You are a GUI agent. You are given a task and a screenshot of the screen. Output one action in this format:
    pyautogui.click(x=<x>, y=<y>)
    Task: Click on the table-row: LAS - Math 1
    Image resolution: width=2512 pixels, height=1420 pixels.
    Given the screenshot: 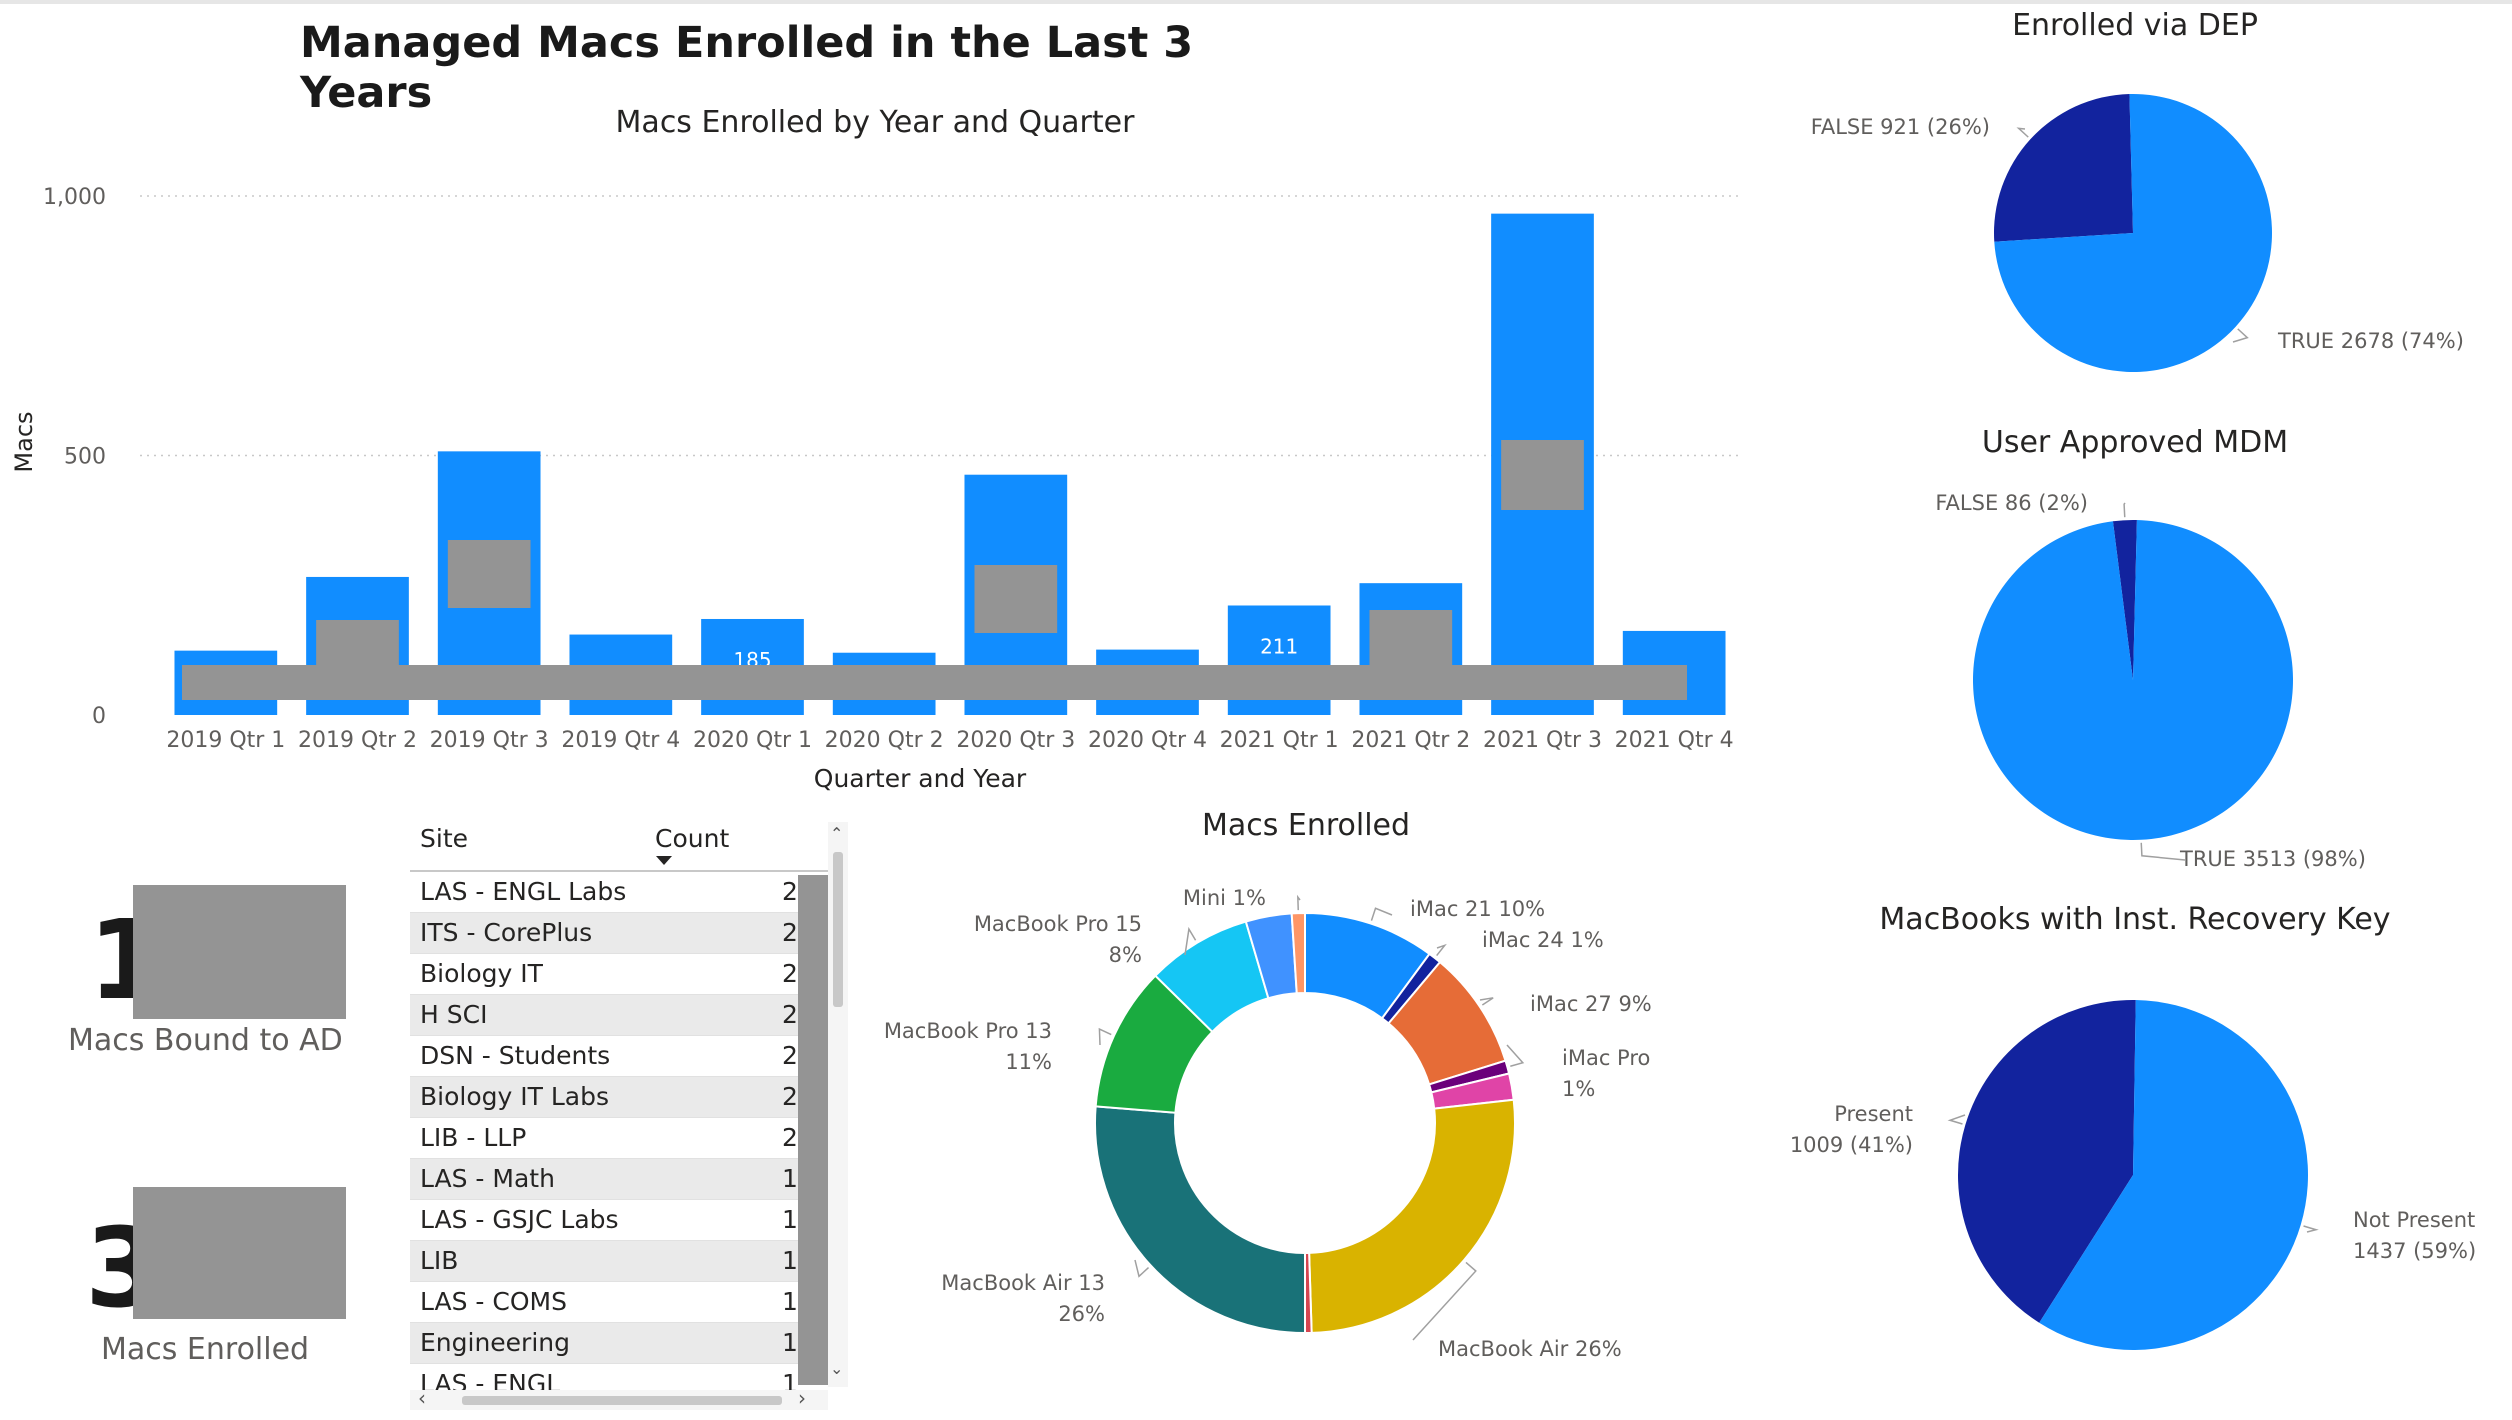 What is the action you would take?
    pyautogui.click(x=607, y=1179)
    